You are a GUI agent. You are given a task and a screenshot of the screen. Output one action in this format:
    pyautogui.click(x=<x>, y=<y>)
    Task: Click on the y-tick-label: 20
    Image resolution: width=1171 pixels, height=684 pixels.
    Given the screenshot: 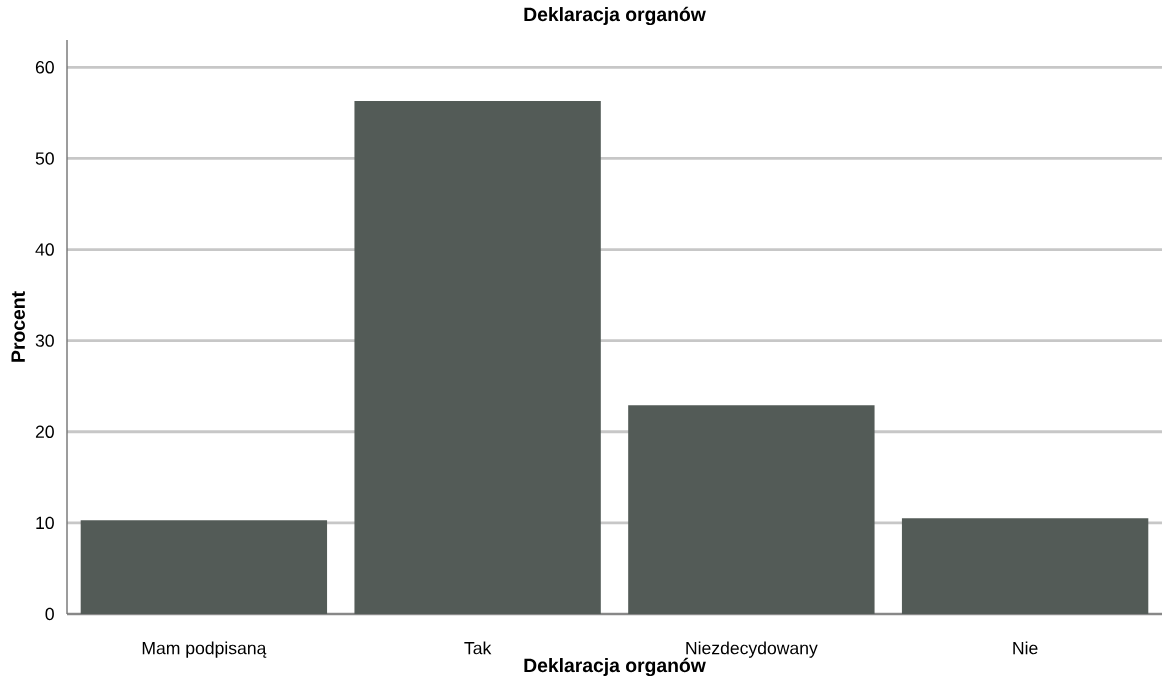 What is the action you would take?
    pyautogui.click(x=44, y=431)
    